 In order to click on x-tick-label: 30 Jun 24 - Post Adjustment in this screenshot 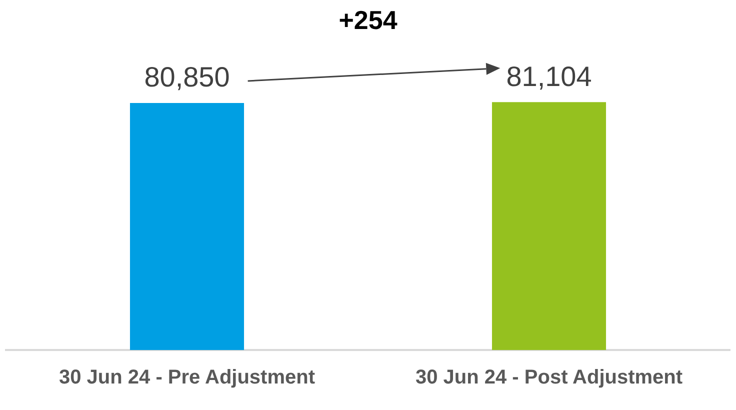, I will do `click(549, 377)`.